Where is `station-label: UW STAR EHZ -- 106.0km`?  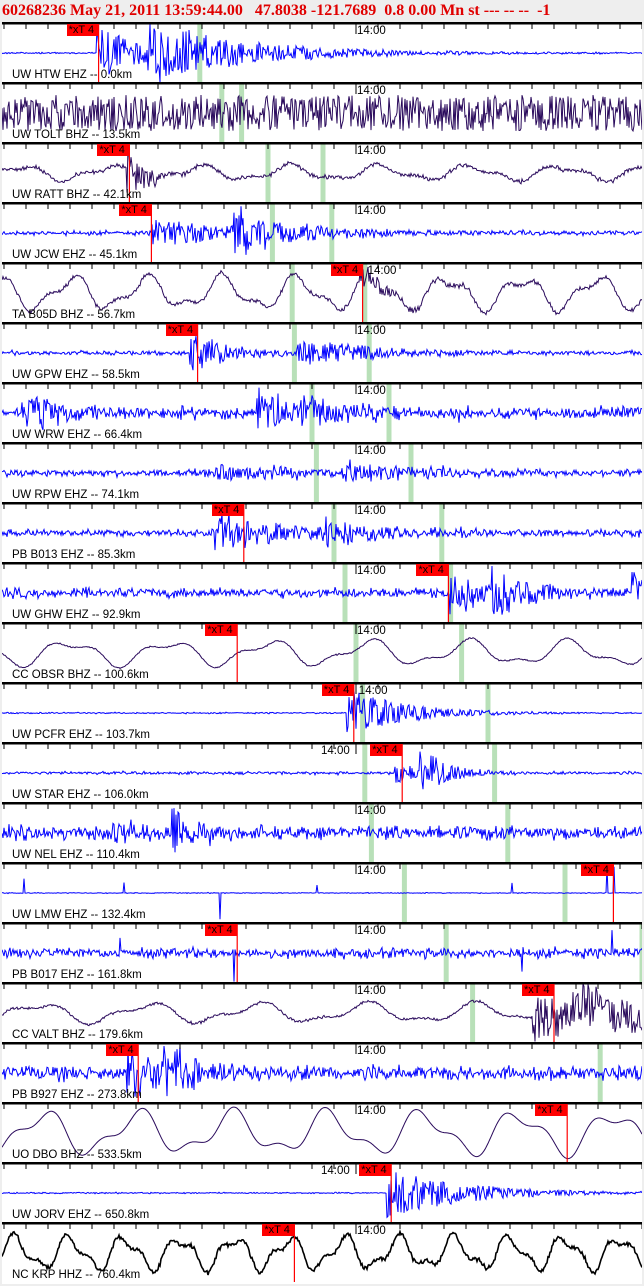 station-label: UW STAR EHZ -- 106.0km is located at coordinates (80, 795).